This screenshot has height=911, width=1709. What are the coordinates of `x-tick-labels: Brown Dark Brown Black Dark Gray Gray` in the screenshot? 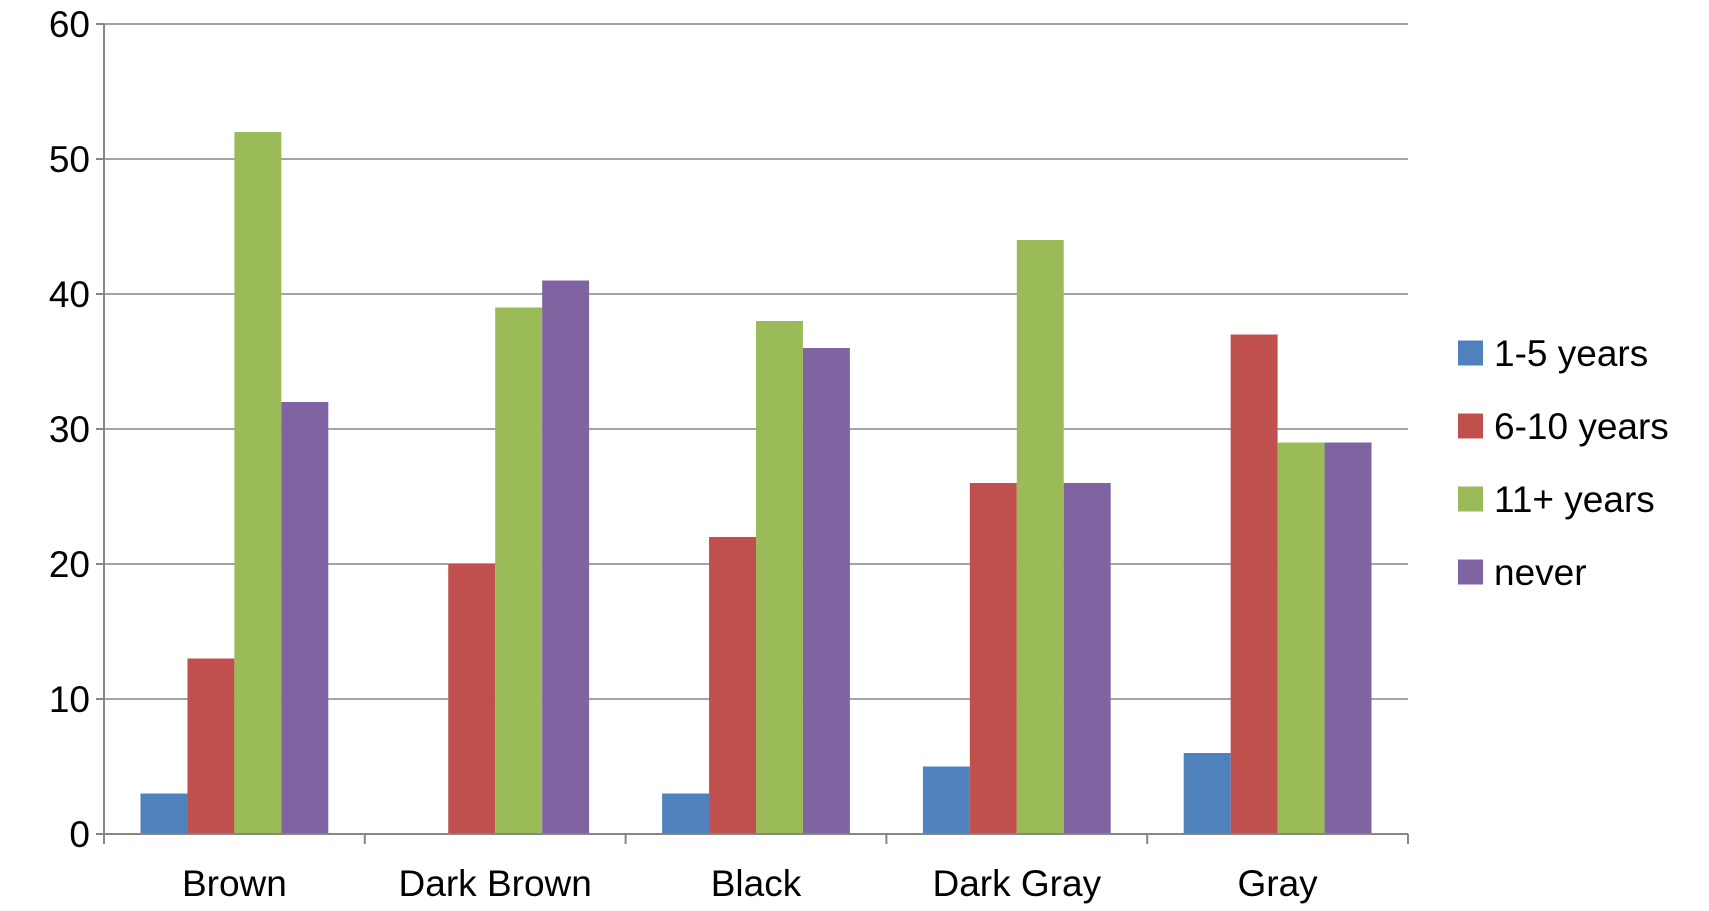 It's located at (750, 883).